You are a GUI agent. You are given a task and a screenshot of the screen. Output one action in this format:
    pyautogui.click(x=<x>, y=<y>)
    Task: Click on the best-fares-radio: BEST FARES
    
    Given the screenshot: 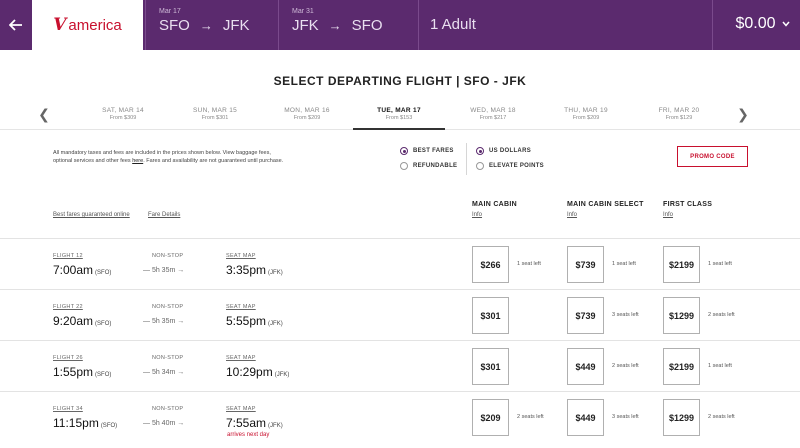 What is the action you would take?
    pyautogui.click(x=427, y=151)
    